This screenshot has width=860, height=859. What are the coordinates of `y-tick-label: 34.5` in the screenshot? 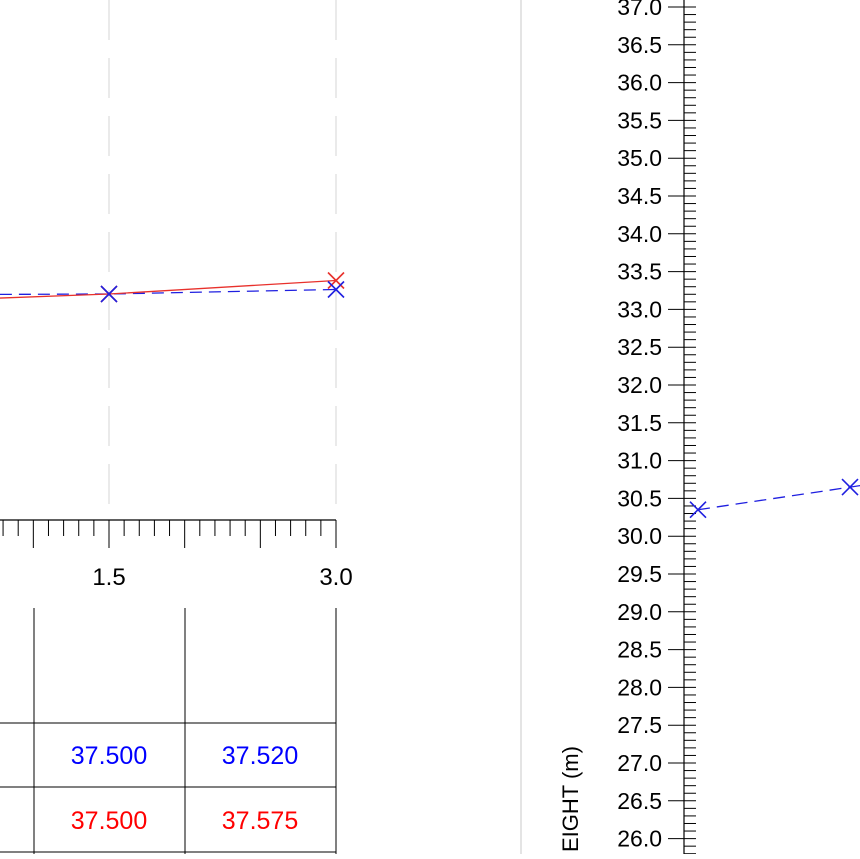 It's located at (639, 196).